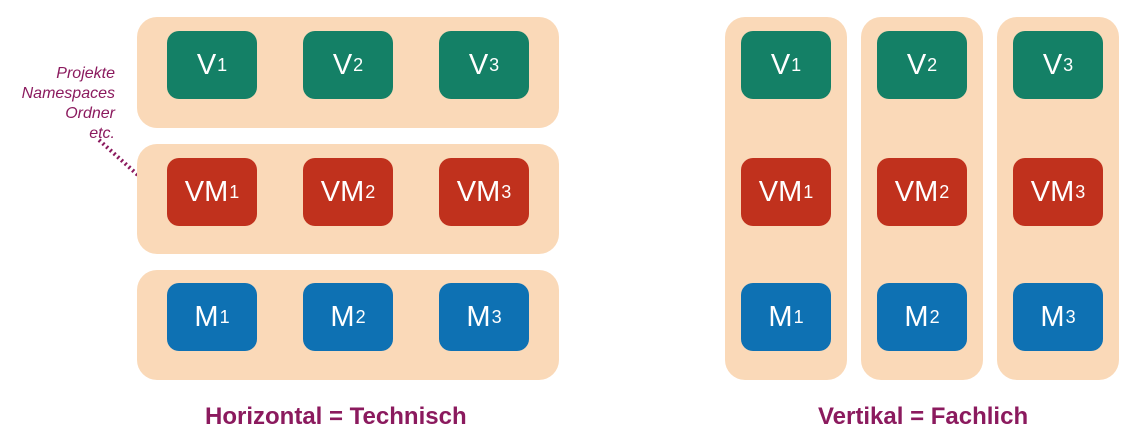 The height and width of the screenshot is (443, 1131). Describe the element at coordinates (124, 163) in the screenshot. I see `dotted-connector-line` at that location.